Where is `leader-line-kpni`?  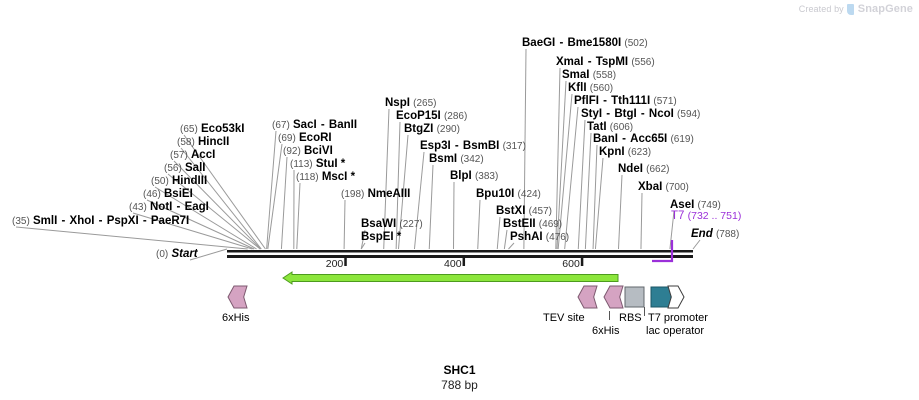
leader-line-kpni is located at coordinates (599, 203).